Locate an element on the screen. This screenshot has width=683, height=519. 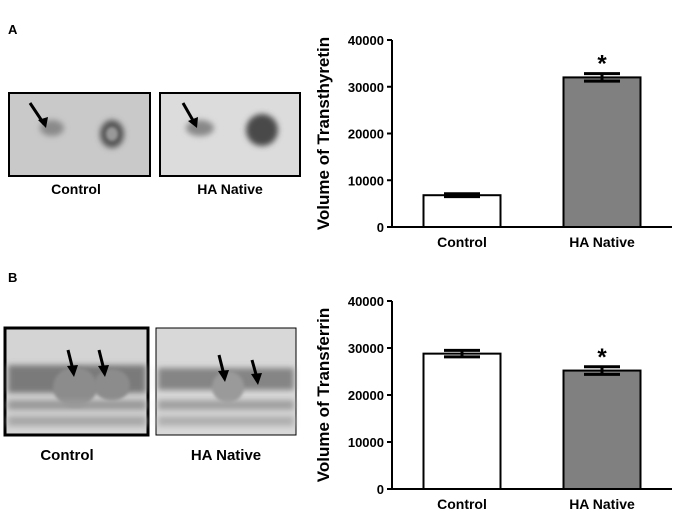
y-axis-label: Volume of Transferrin is located at coordinates (323, 395).